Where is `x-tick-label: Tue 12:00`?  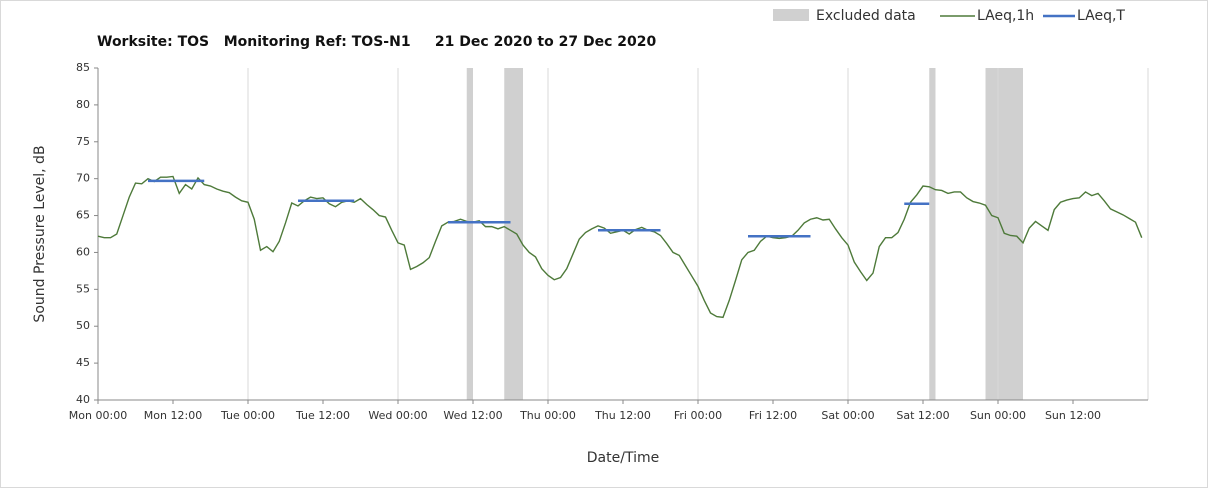 x-tick-label: Tue 12:00 is located at coordinates (322, 415).